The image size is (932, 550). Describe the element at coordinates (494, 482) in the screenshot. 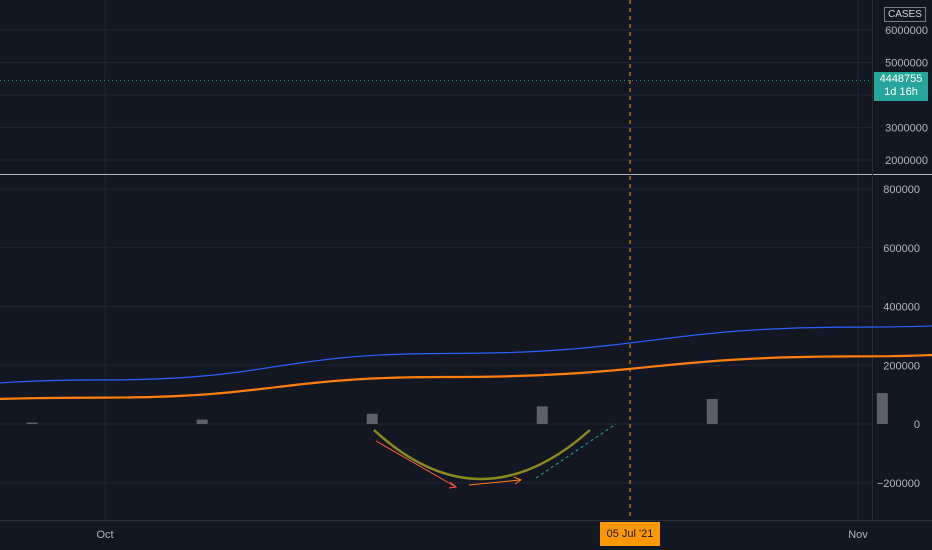

I see `trend-arrow-flat` at that location.